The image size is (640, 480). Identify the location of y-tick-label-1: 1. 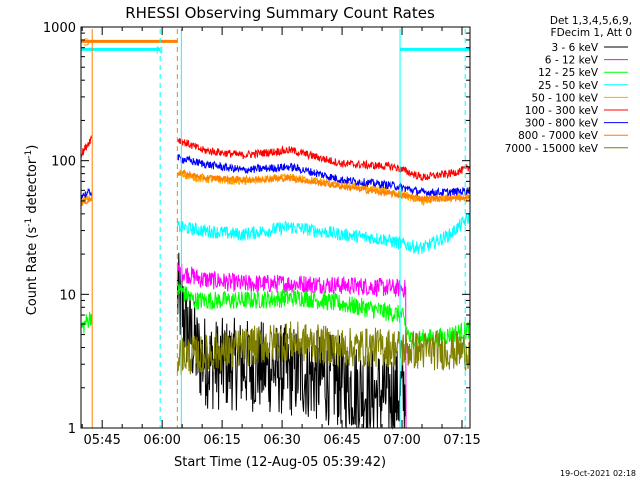
(72, 429).